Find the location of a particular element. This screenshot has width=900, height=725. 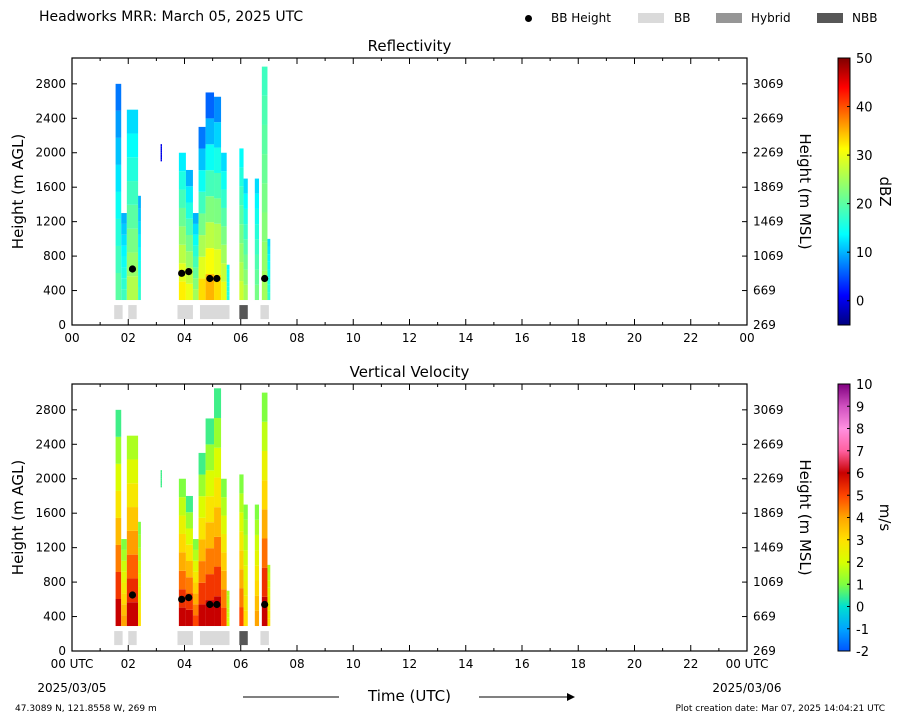

vvel-colorbar-tick-label: -2 is located at coordinates (862, 652).